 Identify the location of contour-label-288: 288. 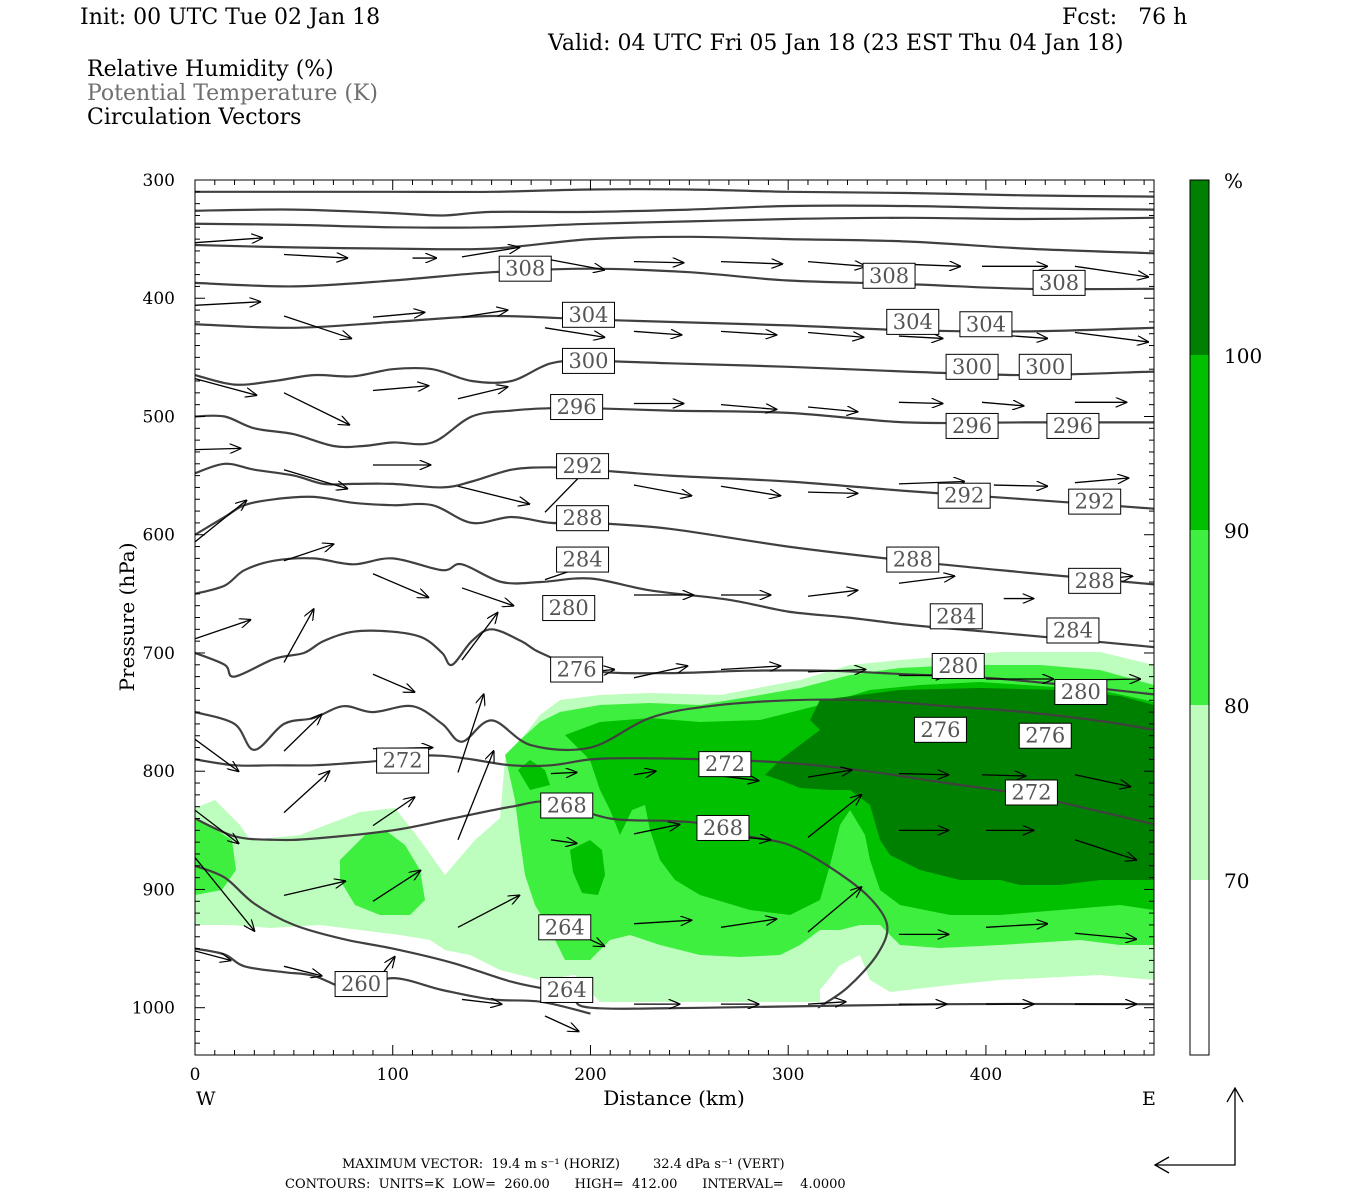
(1095, 580).